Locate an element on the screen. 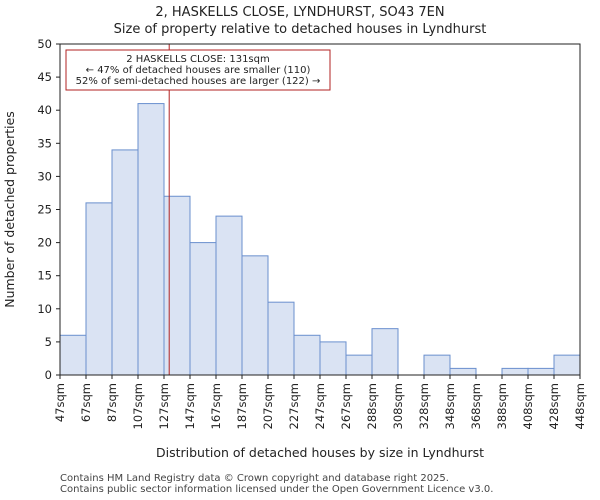  x-tick-label: 348sqm is located at coordinates (450, 406).